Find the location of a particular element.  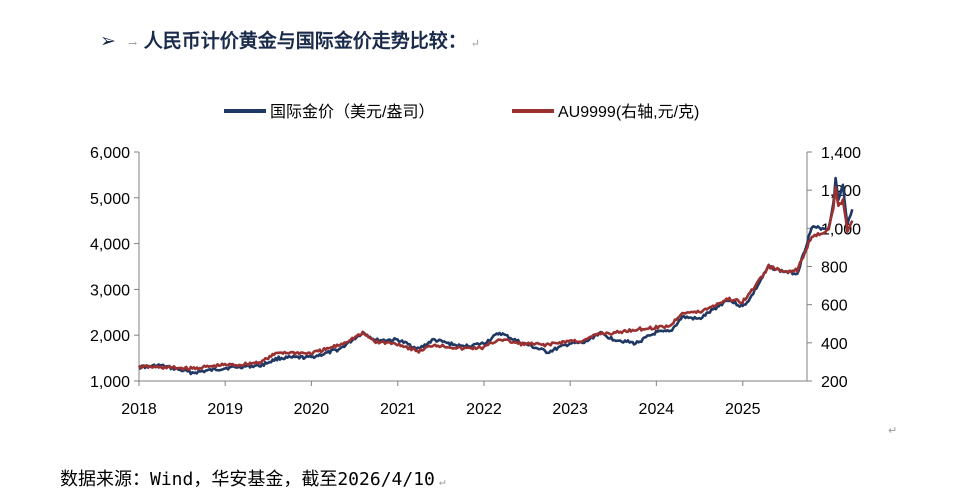

x-tick-label: 2023 is located at coordinates (570, 409).